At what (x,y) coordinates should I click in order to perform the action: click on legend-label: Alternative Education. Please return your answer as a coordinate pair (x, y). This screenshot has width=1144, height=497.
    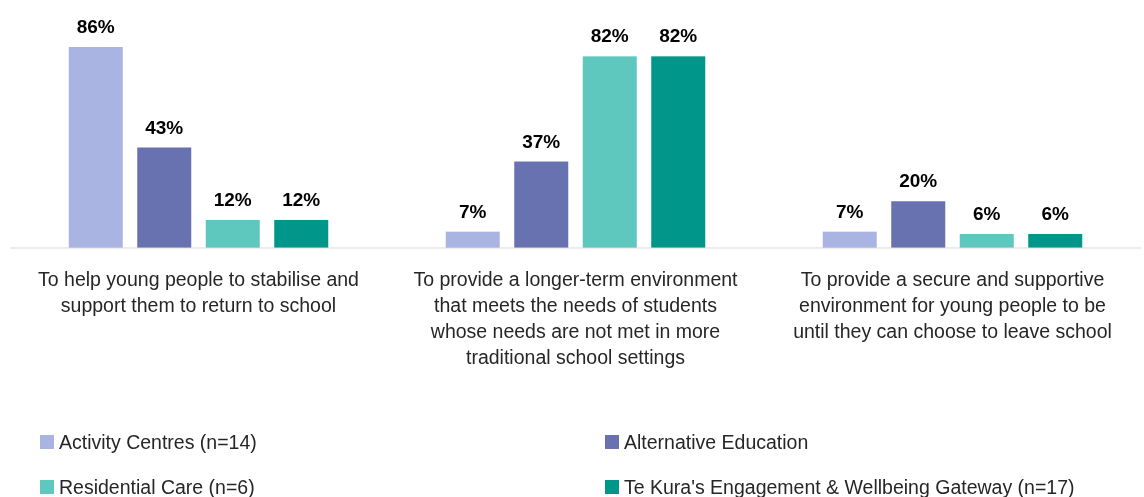
    Looking at the image, I should click on (716, 442).